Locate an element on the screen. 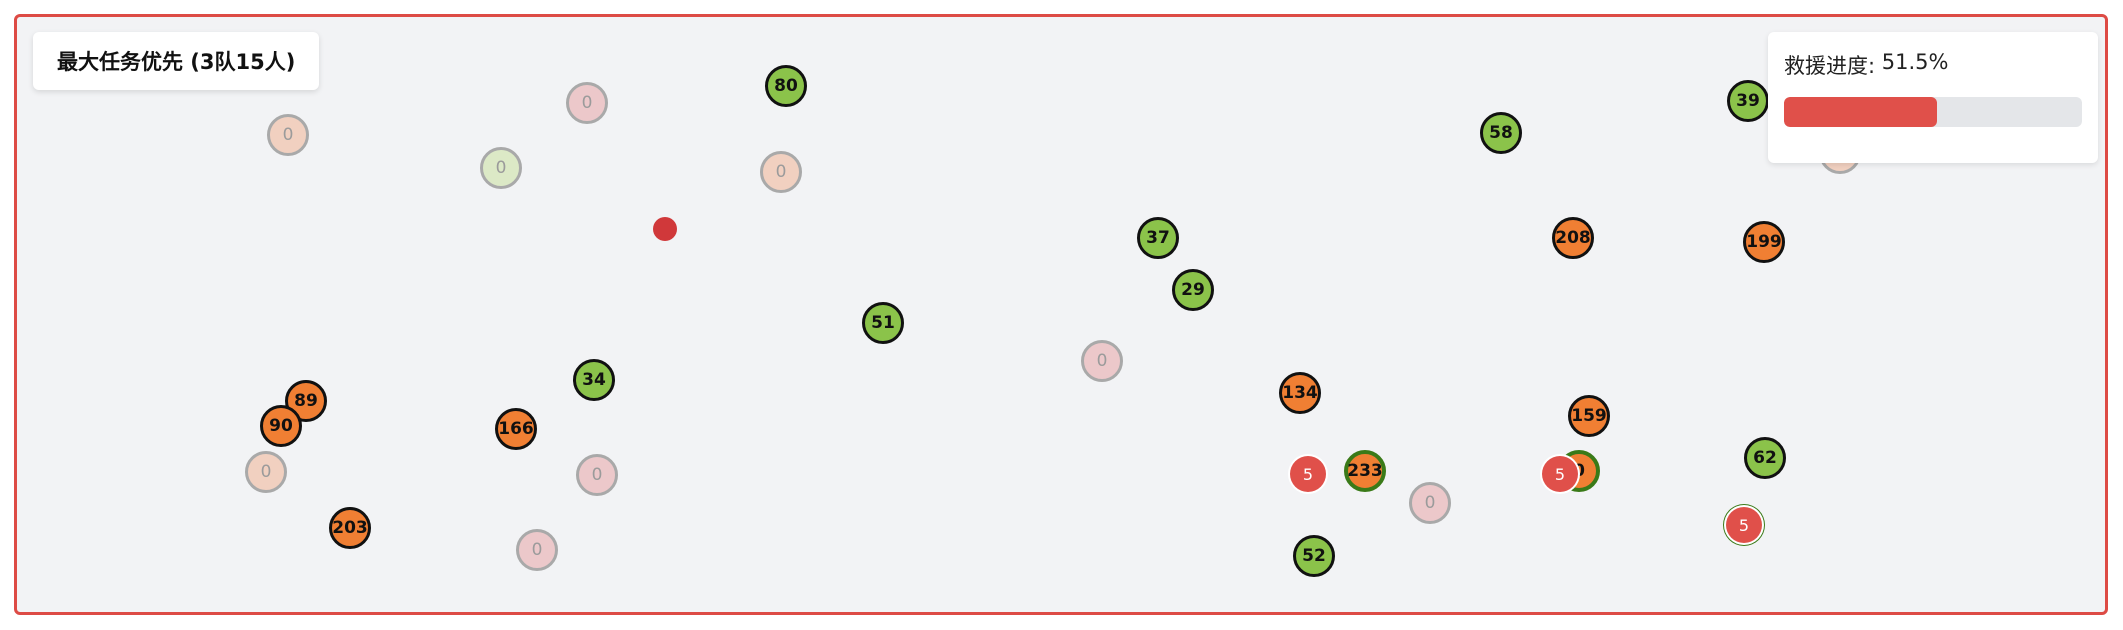  progress-panel: 救援进度: 51.5% is located at coordinates (1933, 97).